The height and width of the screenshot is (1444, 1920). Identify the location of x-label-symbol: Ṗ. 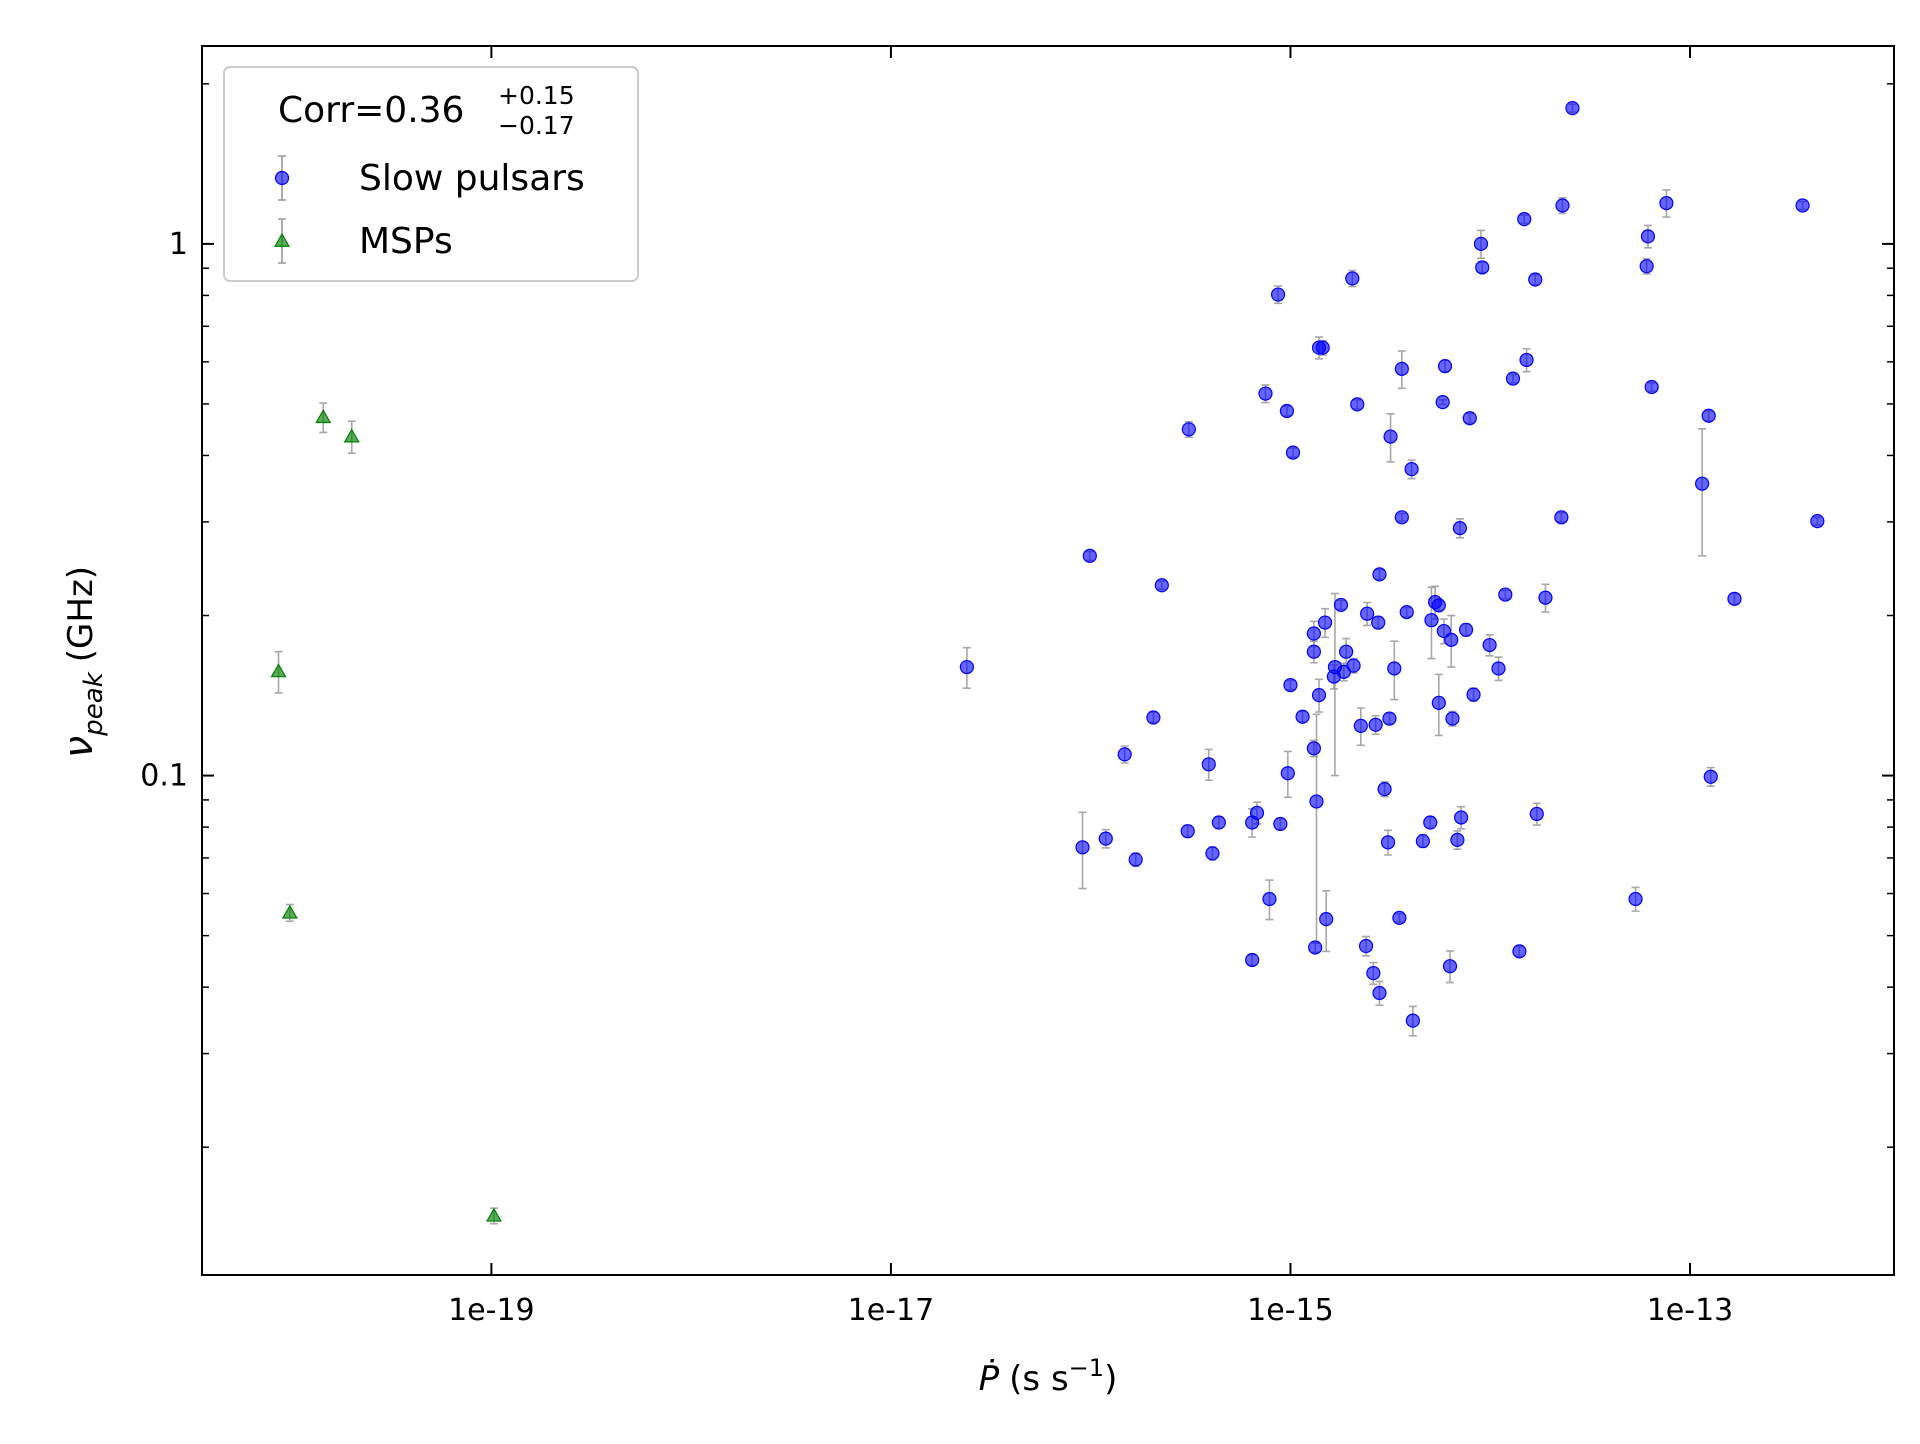
(989, 1379).